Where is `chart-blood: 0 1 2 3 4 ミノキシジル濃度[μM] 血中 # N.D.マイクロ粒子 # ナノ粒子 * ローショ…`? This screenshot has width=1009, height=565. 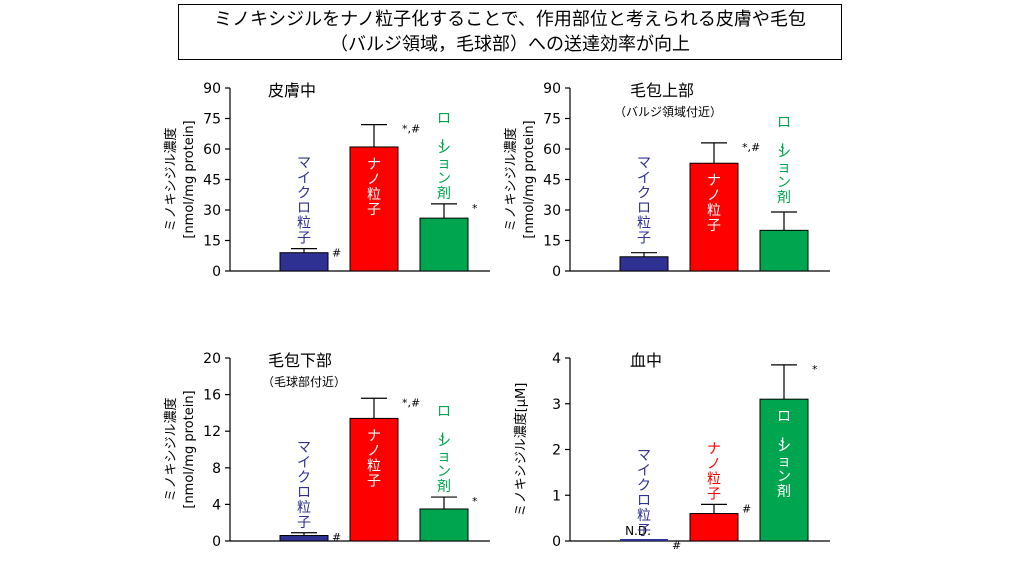
chart-blood: 0 1 2 3 4 ミノキシジル濃度[μM] 血中 # N.D.マイクロ粒子 # ナノ粒子 * ローショ… is located at coordinates (671, 451).